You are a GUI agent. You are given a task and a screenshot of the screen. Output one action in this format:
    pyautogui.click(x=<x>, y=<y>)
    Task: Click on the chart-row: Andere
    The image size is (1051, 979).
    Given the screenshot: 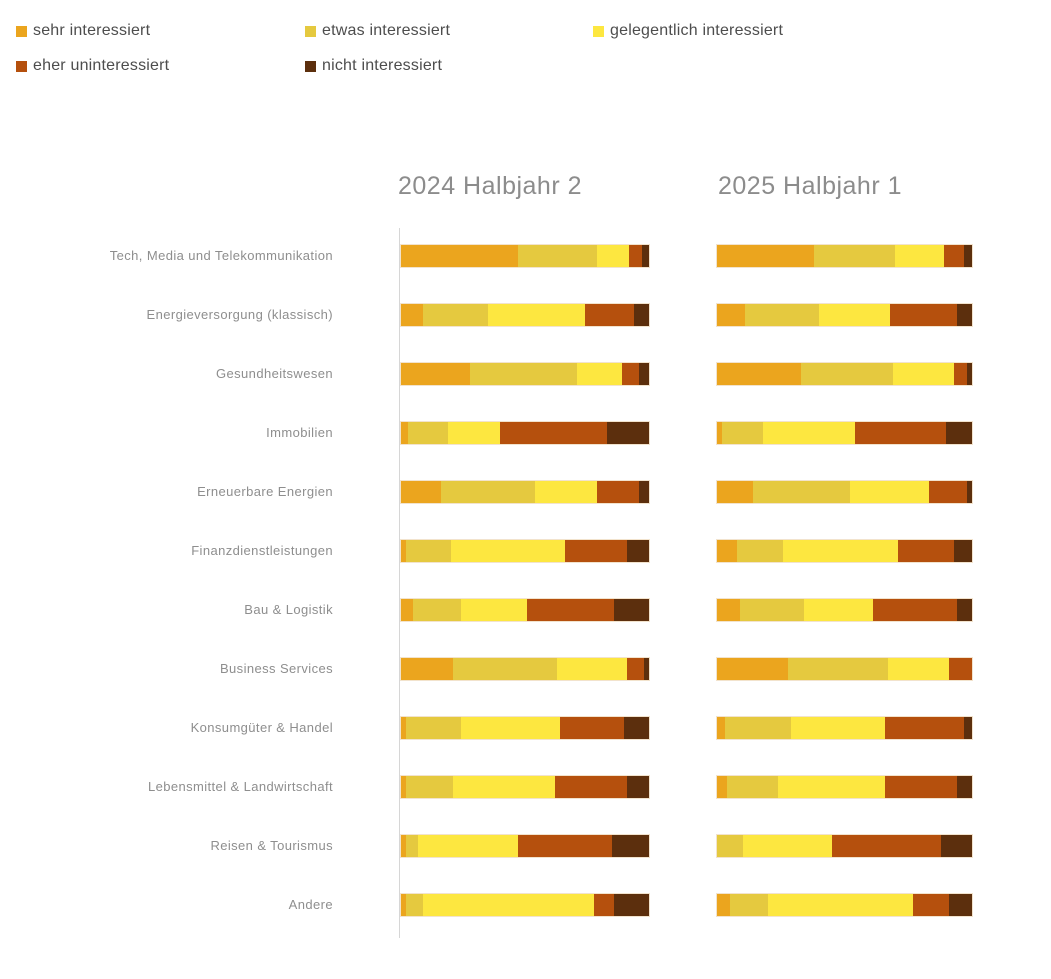 What is the action you would take?
    pyautogui.click(x=525, y=905)
    